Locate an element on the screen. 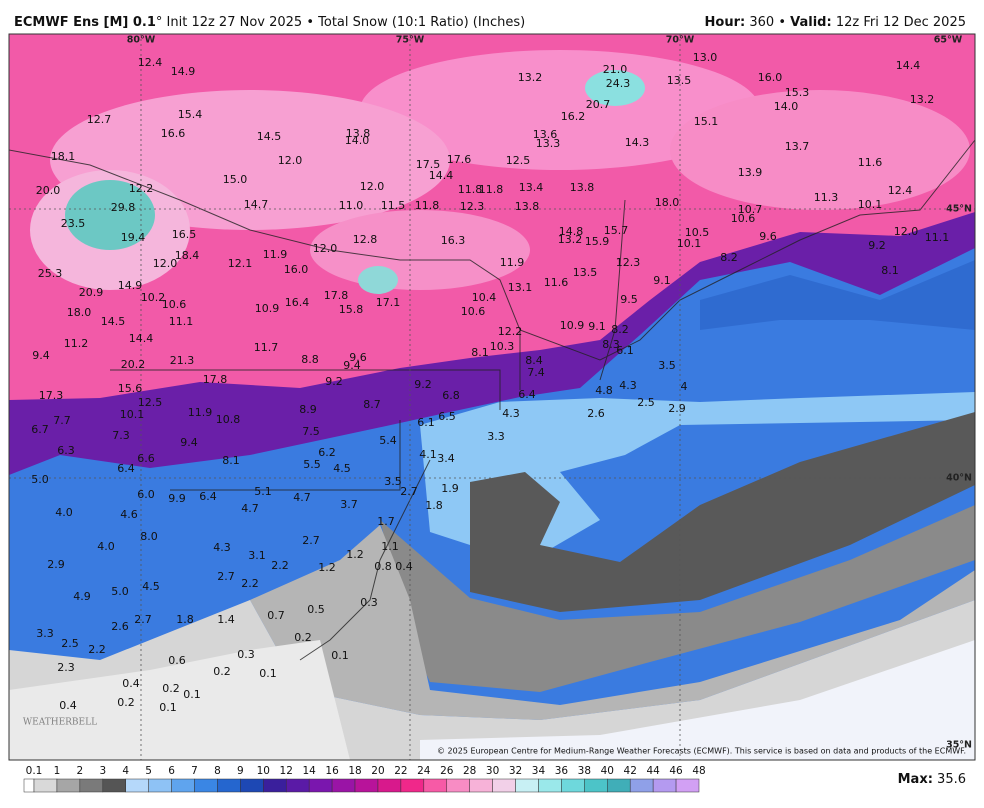 Image resolution: width=984 pixels, height=808 pixels. colorbar-label: 1 is located at coordinates (57, 771).